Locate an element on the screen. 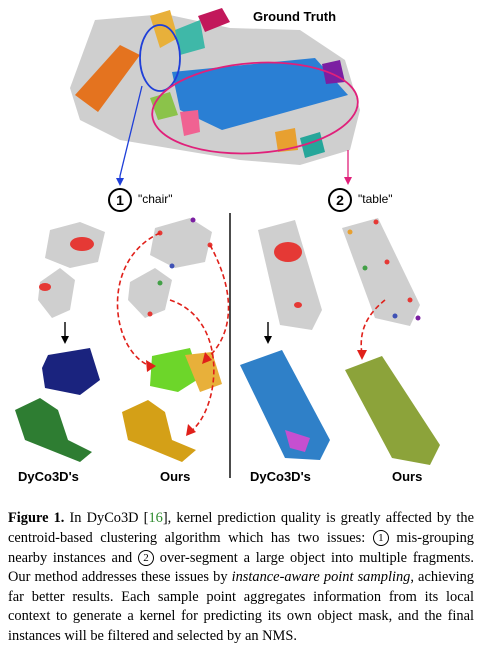 This screenshot has height=664, width=480. col-label-dyco-table: DyCo3D's is located at coordinates (280, 476).